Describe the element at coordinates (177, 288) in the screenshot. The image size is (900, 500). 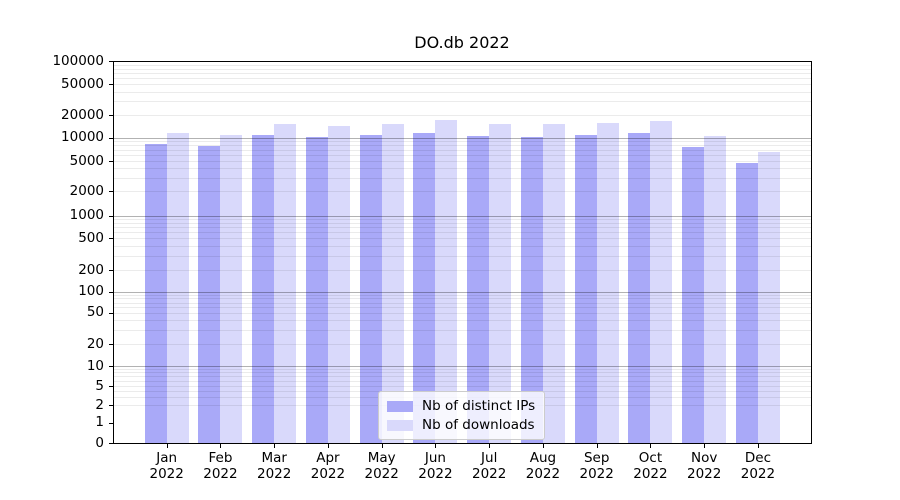
I see `bar-downloads-jan` at that location.